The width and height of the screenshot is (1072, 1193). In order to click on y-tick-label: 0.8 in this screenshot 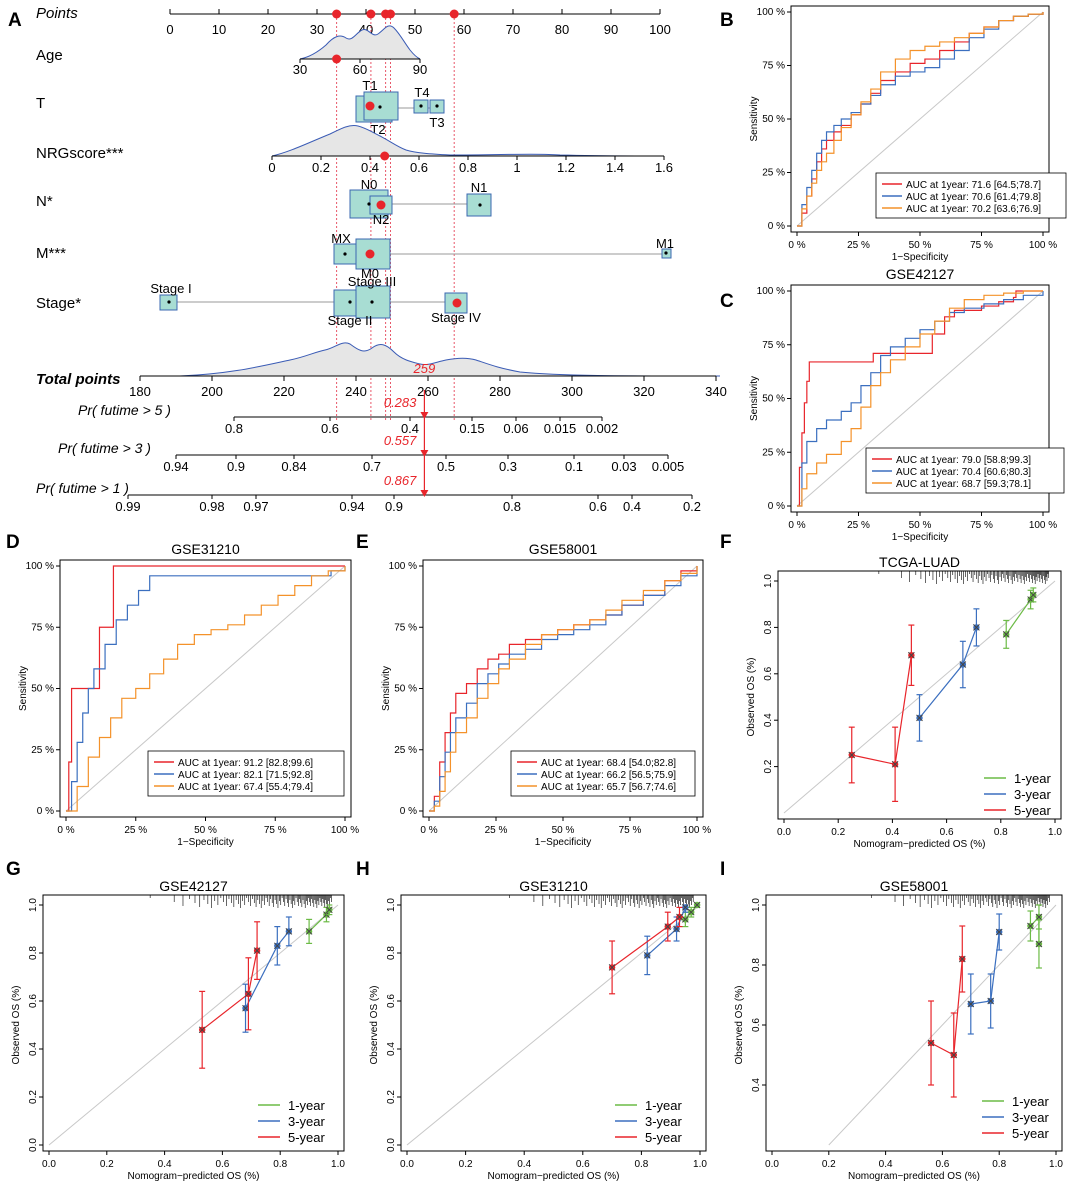, I will do `click(33, 953)`.